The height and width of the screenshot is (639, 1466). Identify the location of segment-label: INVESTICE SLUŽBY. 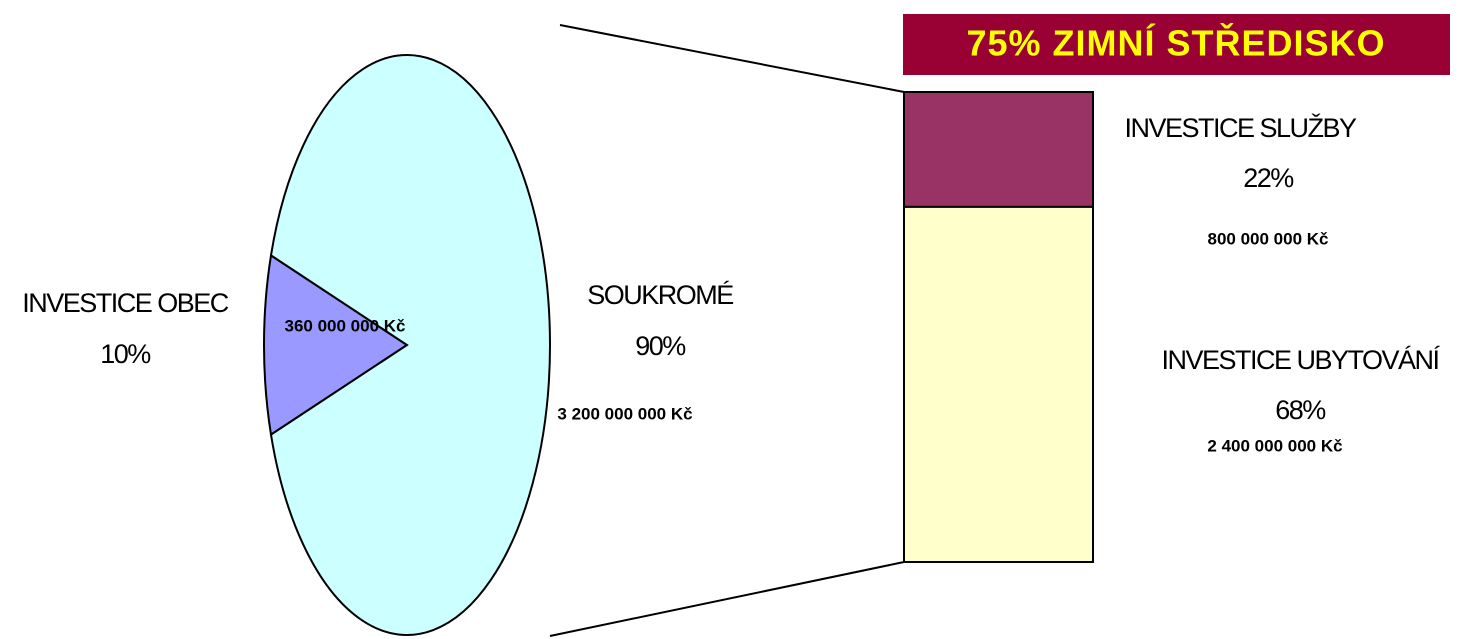
(1240, 127).